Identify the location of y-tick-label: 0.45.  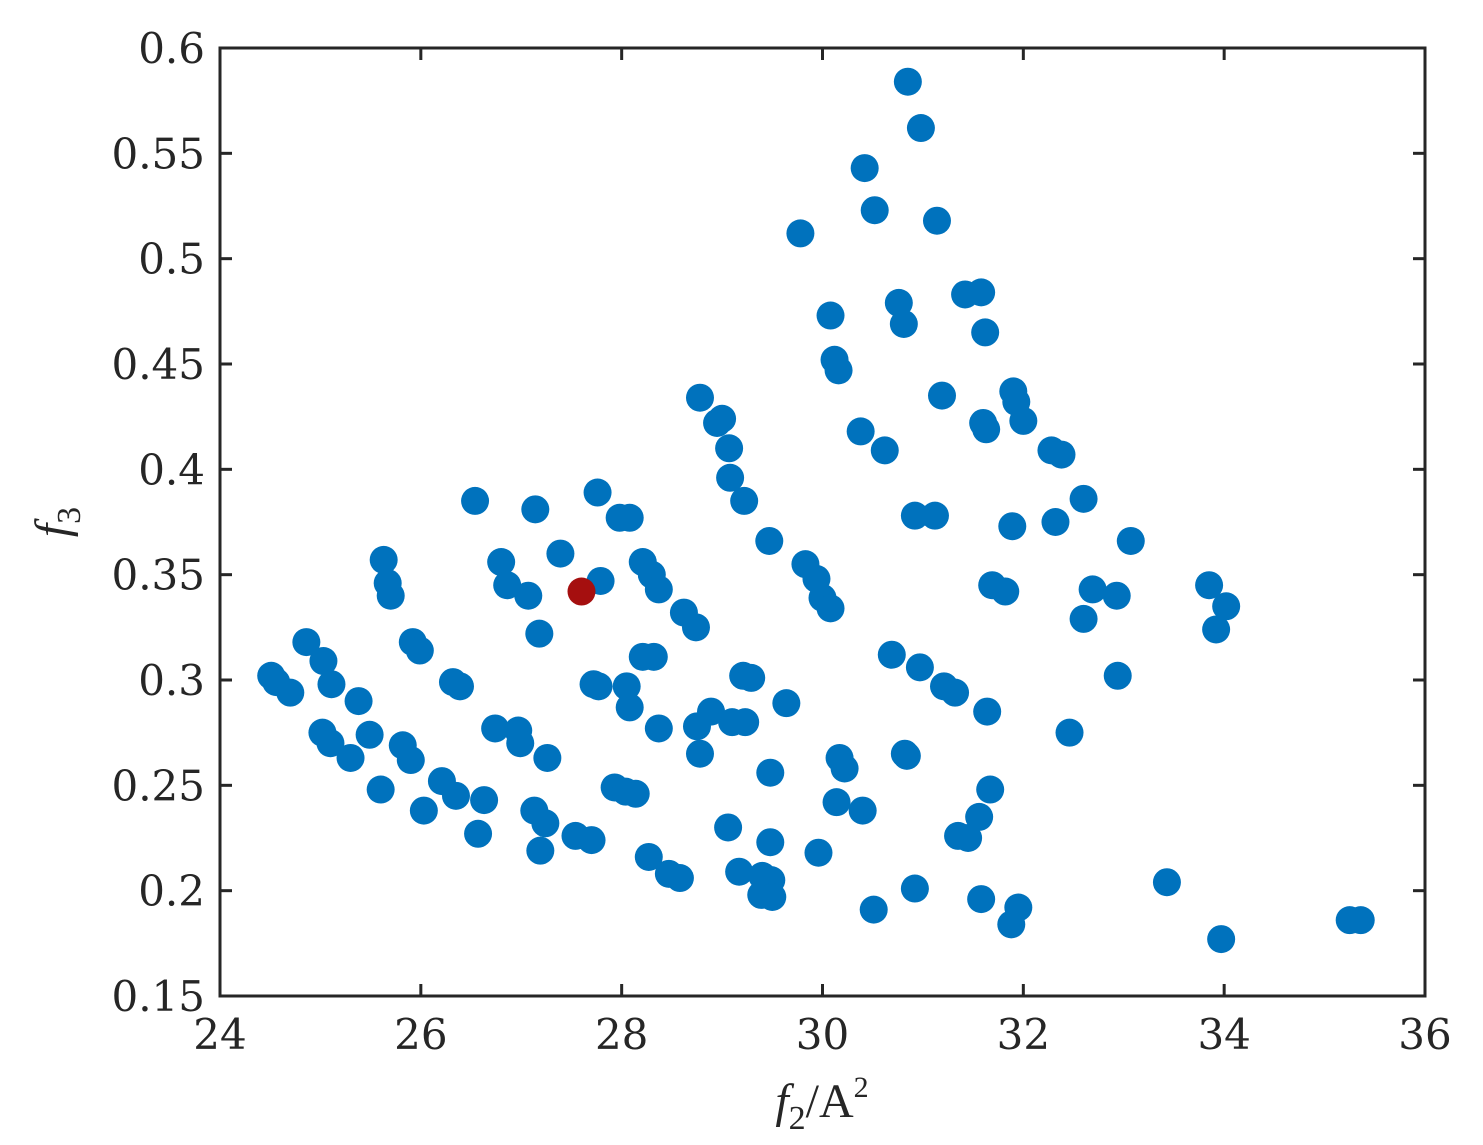
(158, 364).